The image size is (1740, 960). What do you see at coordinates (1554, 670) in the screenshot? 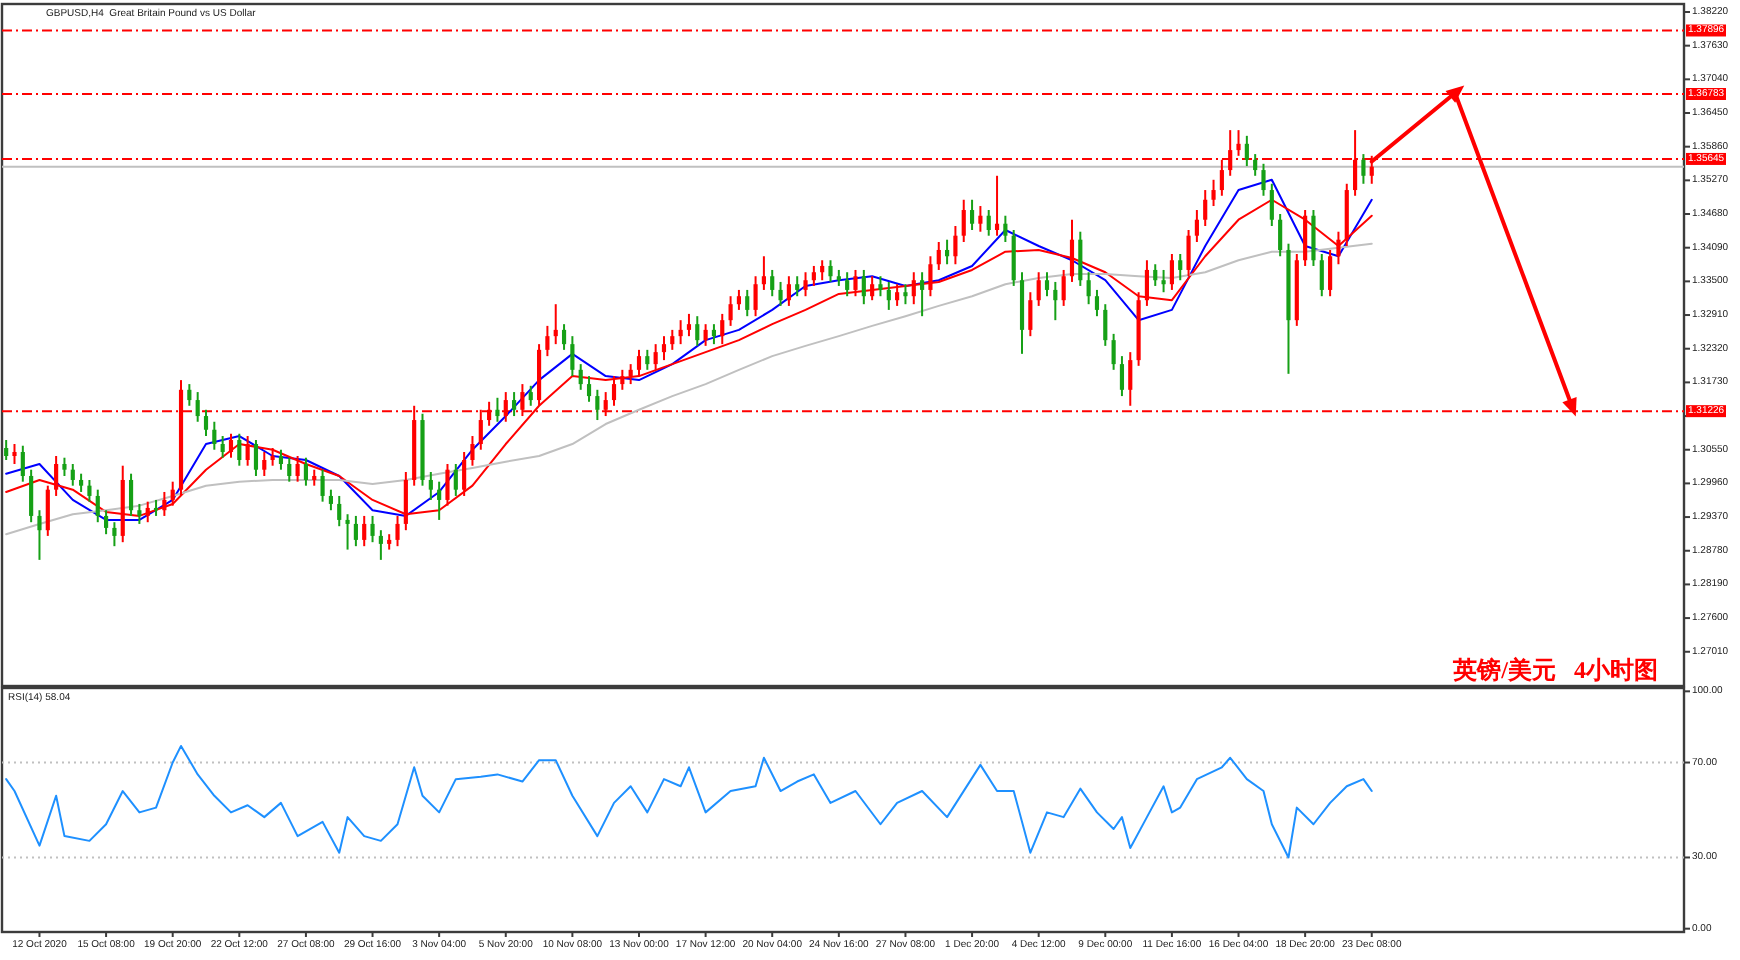
I see `annotation: 英镑/美元 4小时图` at bounding box center [1554, 670].